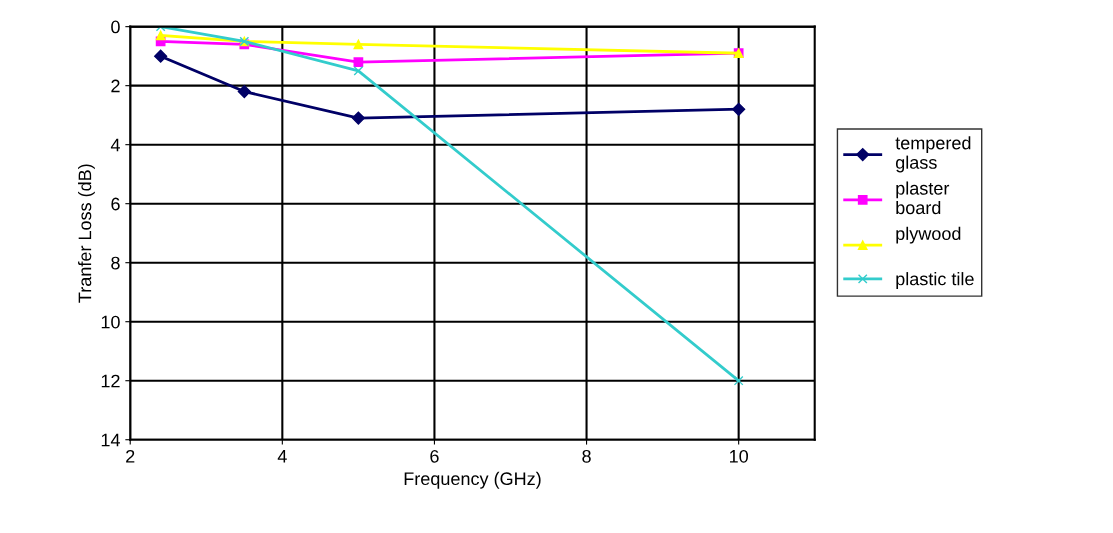 The image size is (1113, 533). Describe the element at coordinates (472, 480) in the screenshot. I see `x-axis-title: Frequency (GHz)` at that location.